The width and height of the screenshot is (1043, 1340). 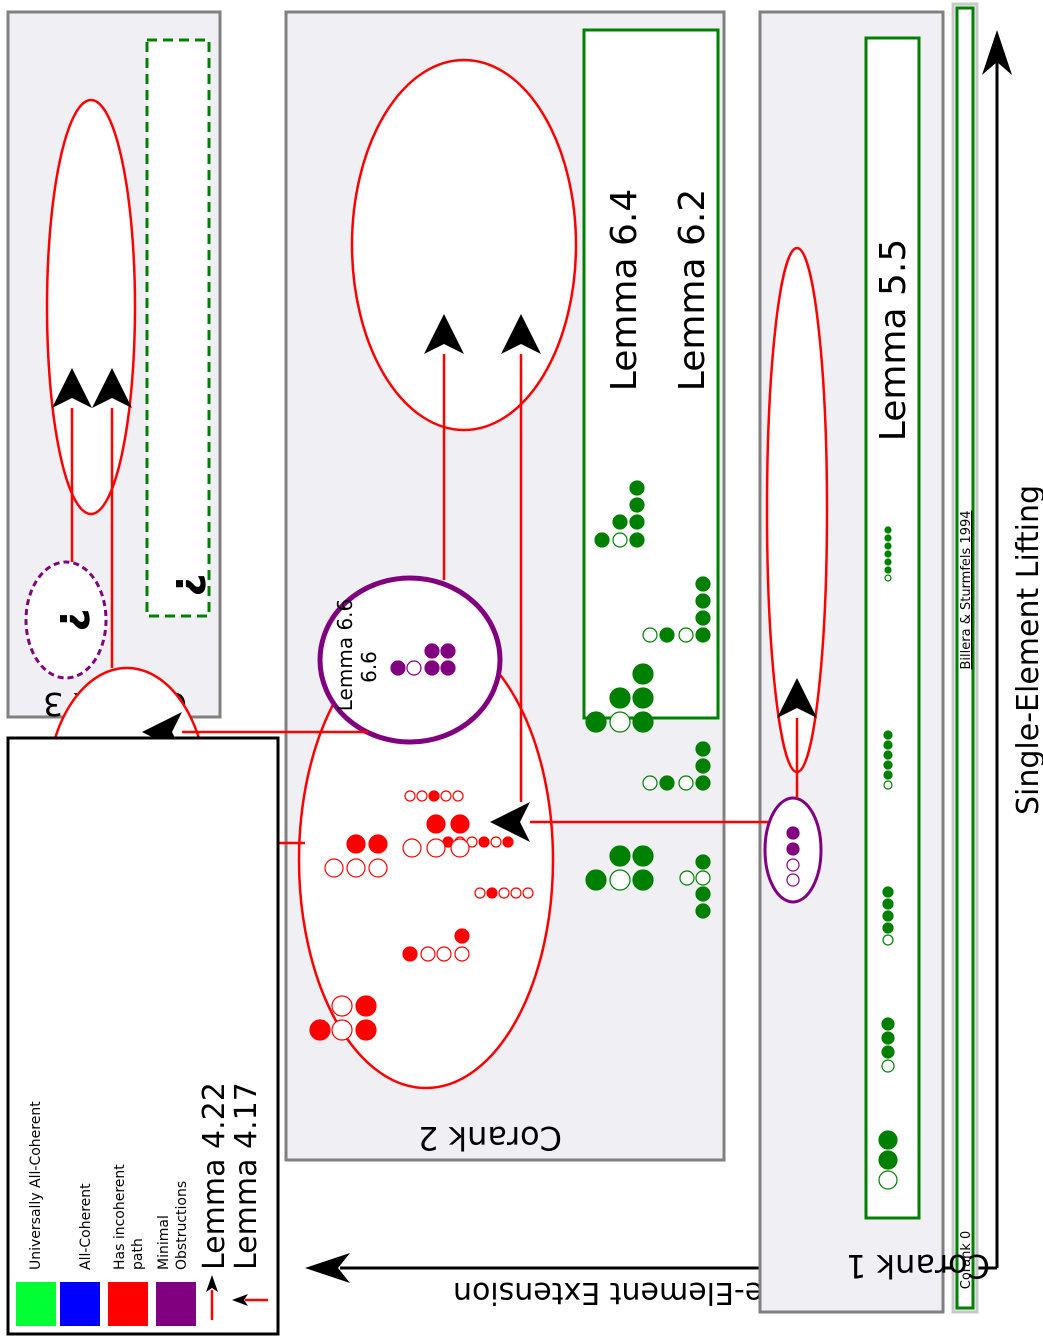 I want to click on corank0-panel: Corank 0 Billera & Sturmfels 1994, so click(x=965, y=658).